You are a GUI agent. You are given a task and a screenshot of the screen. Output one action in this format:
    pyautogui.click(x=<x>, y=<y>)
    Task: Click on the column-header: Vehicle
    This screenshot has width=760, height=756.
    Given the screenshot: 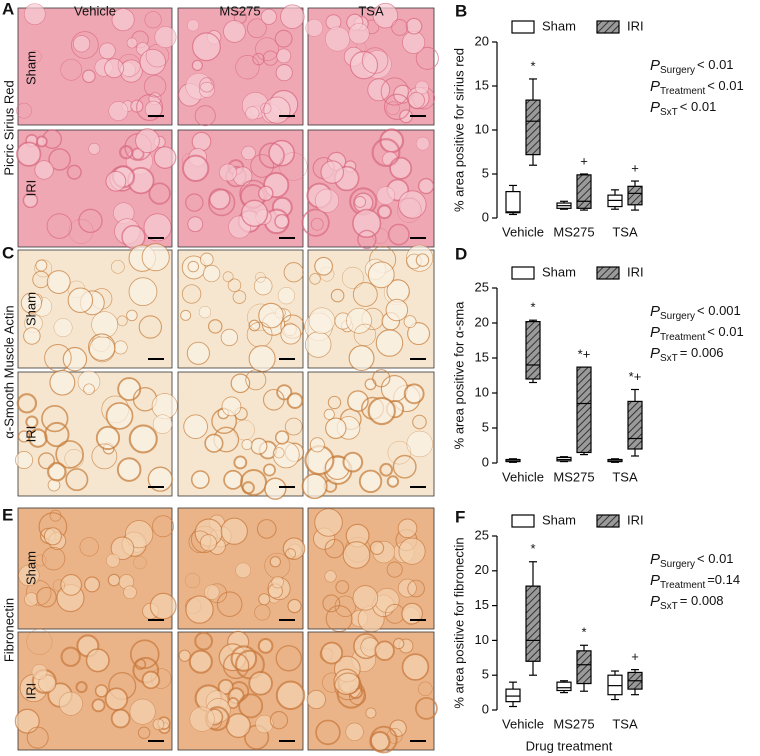 What is the action you would take?
    pyautogui.click(x=95, y=10)
    